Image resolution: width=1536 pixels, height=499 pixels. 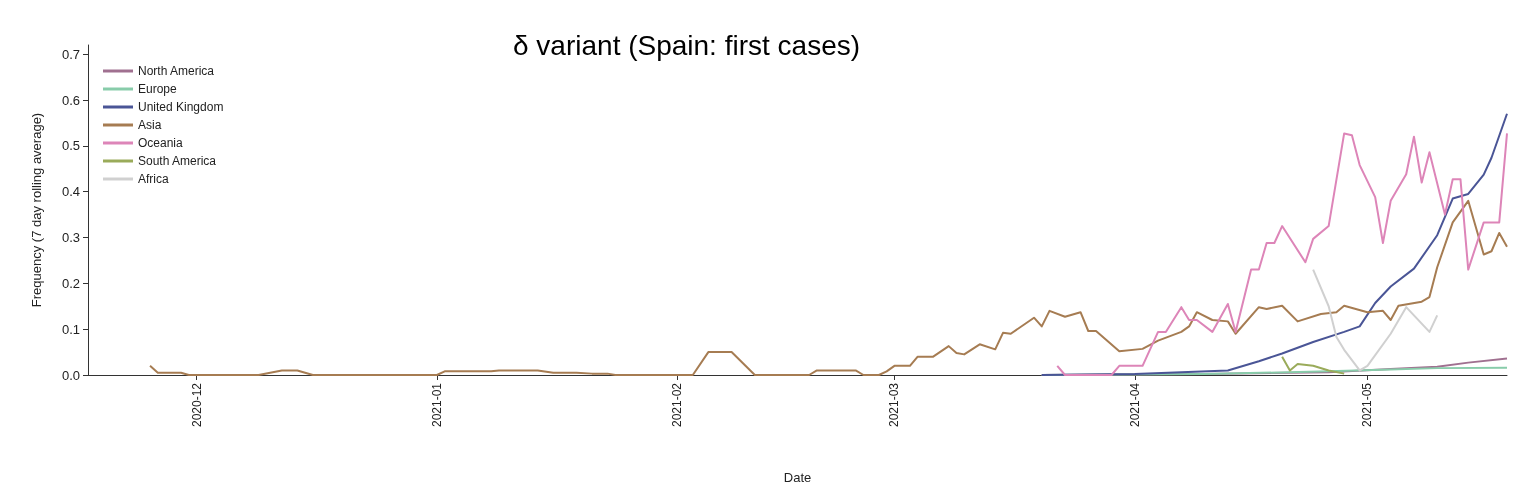 I want to click on legend-label: Africa, so click(x=153, y=179).